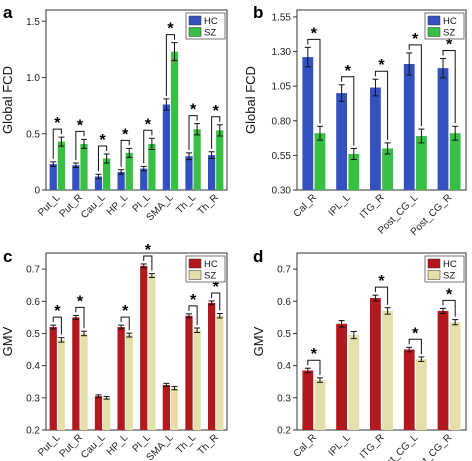 The height and width of the screenshot is (461, 472). Describe the element at coordinates (387, 370) in the screenshot. I see `bar-sz-itg_r` at that location.